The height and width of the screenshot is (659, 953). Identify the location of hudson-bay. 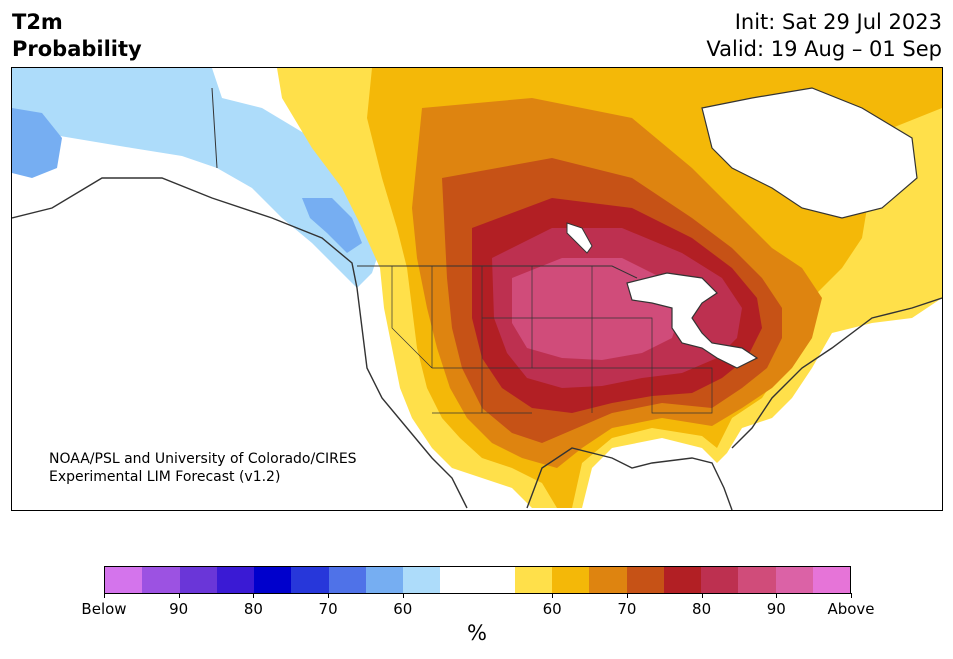
(809, 153).